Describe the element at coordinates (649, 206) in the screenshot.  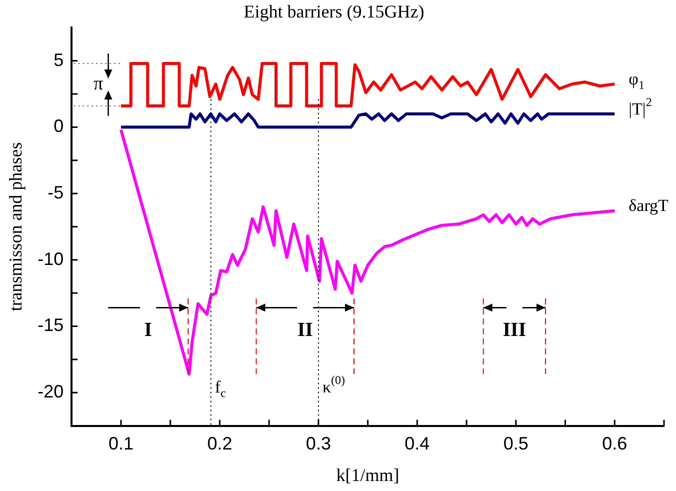
I see `series-label: δargT` at that location.